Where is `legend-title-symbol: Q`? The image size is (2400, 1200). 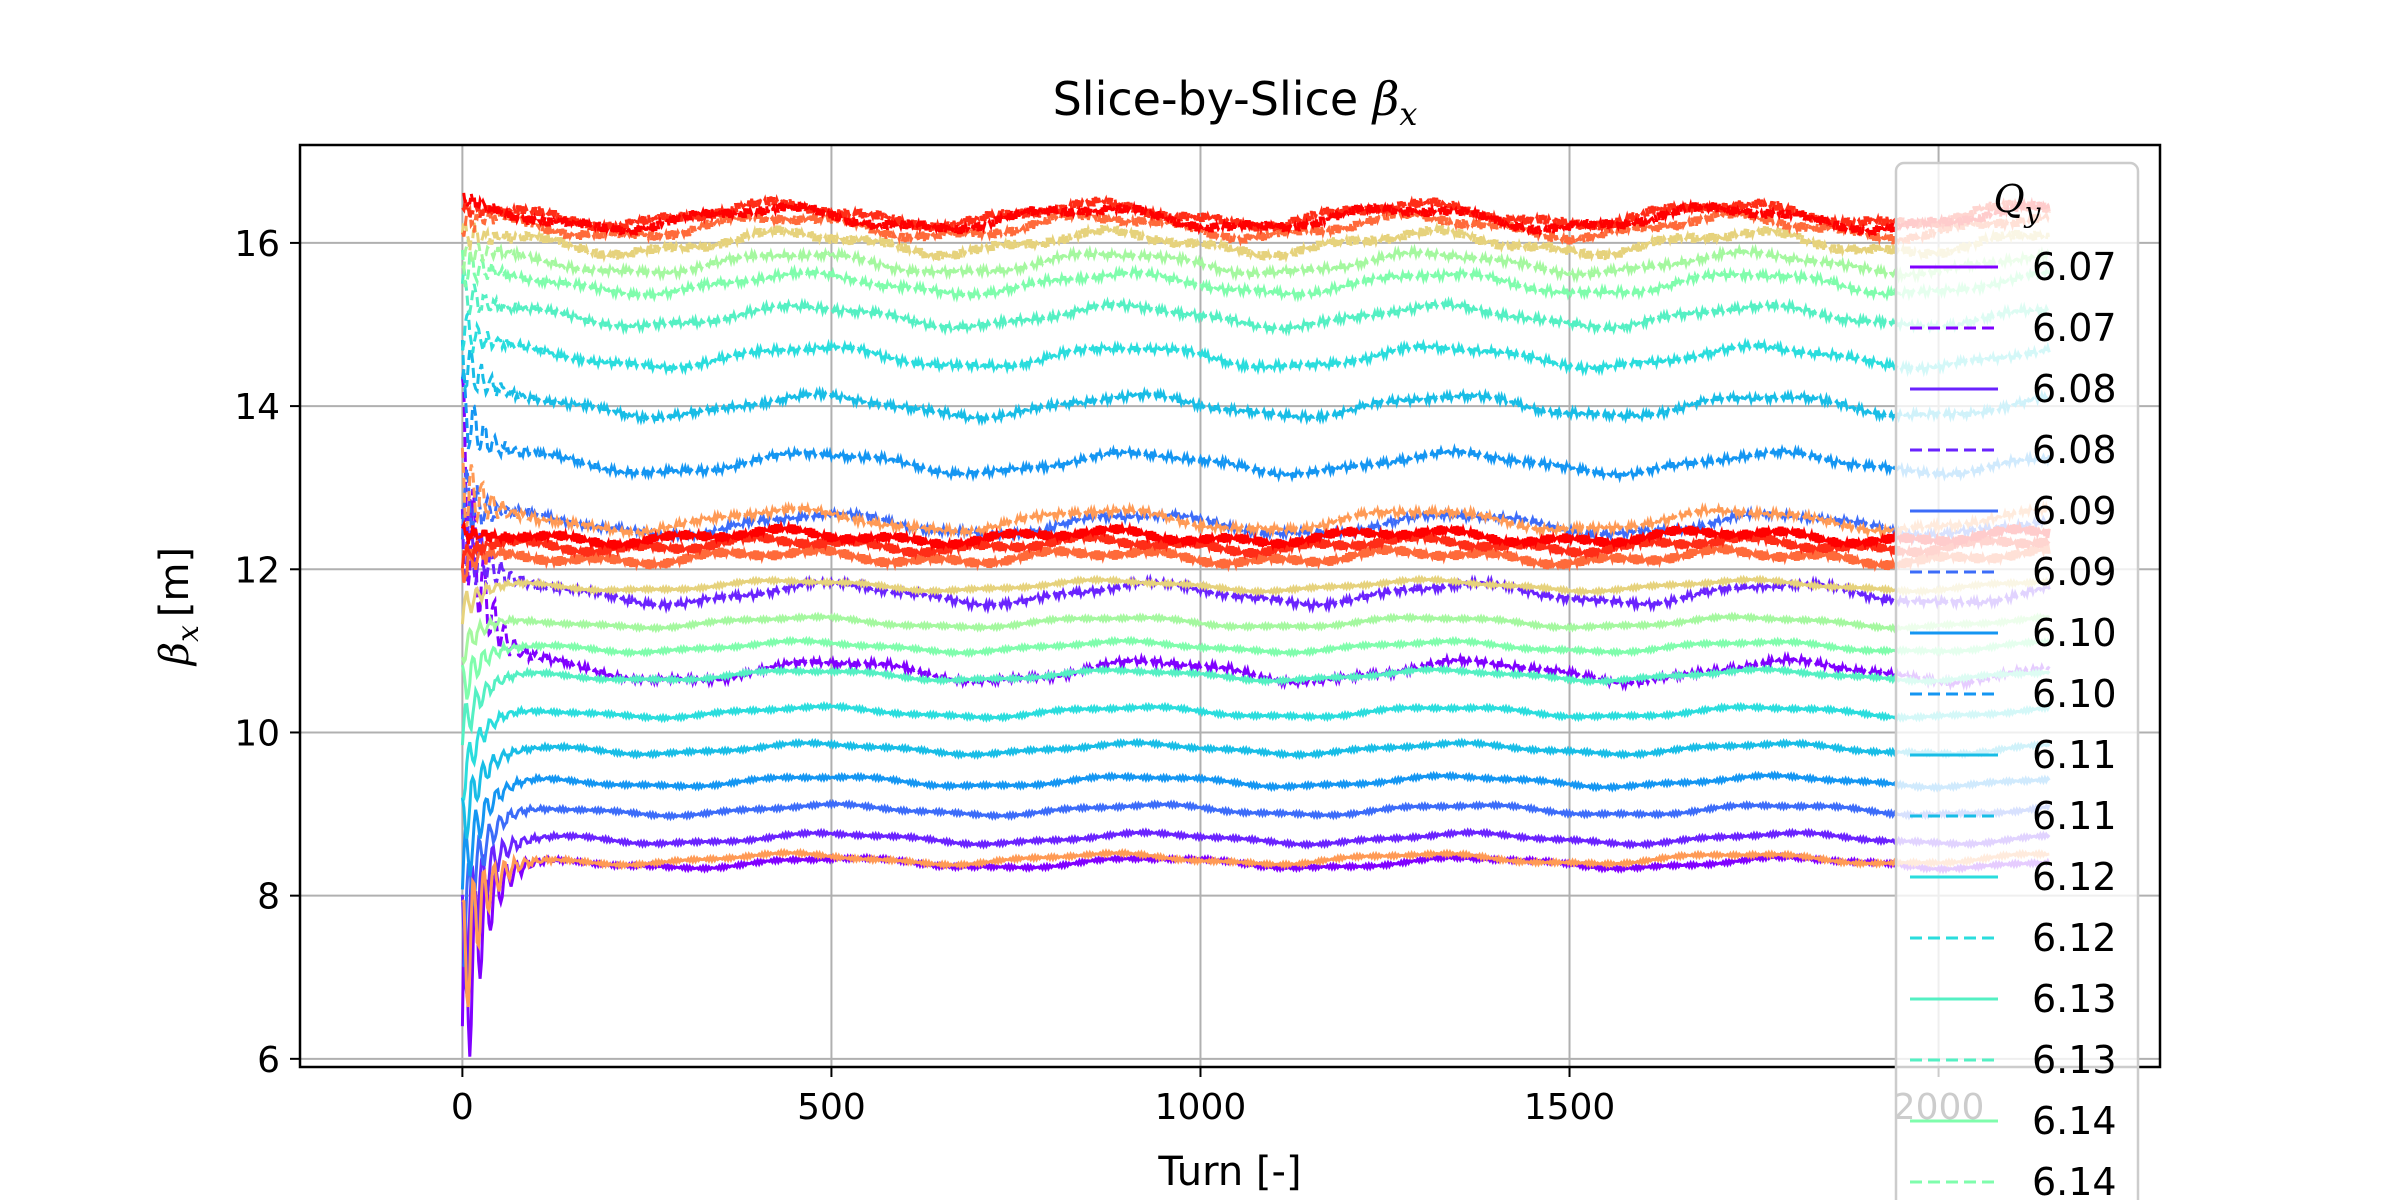 legend-title-symbol: Q is located at coordinates (2009, 199).